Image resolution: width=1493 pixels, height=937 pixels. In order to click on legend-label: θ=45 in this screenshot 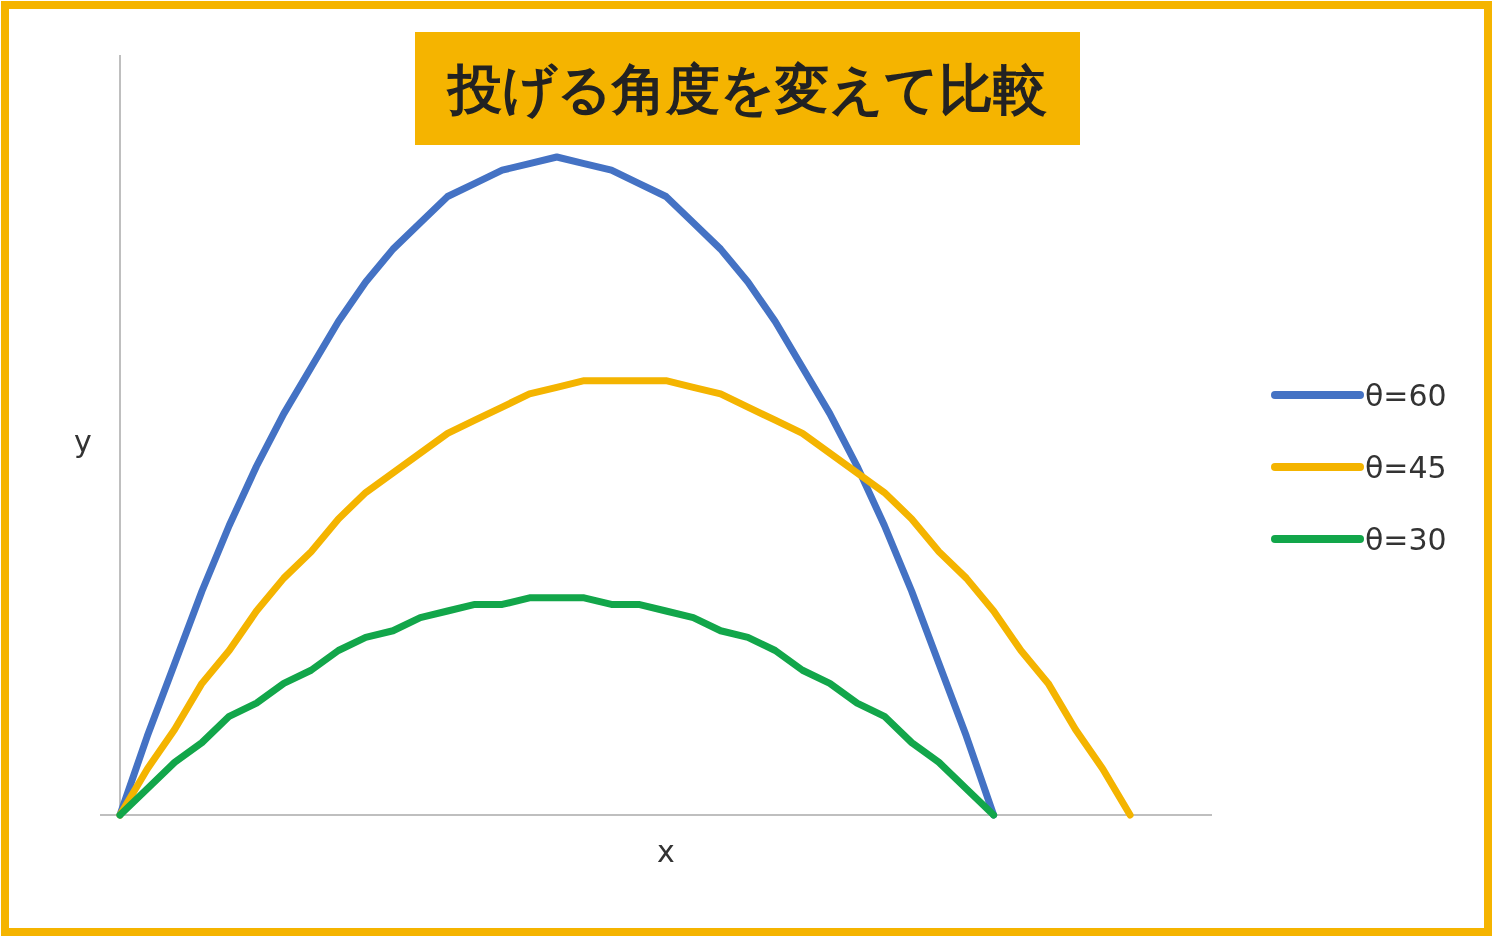, I will do `click(1406, 467)`.